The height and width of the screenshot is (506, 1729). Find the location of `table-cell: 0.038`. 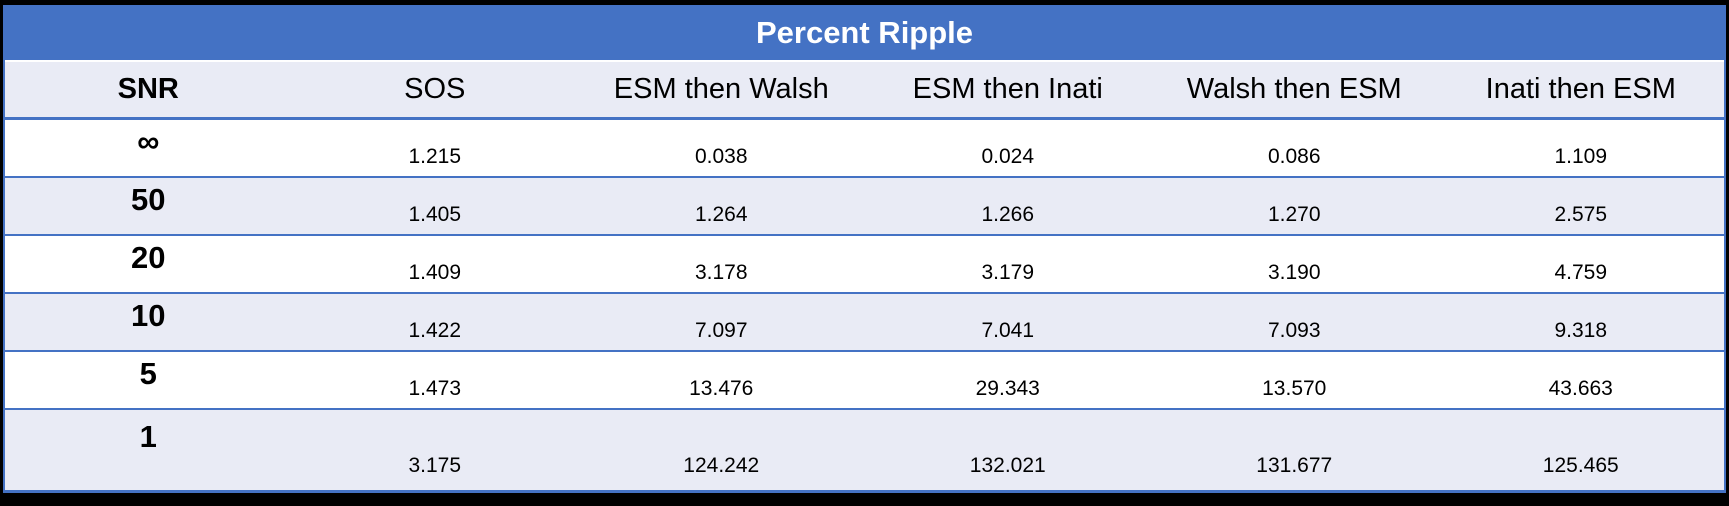

table-cell: 0.038 is located at coordinates (721, 156).